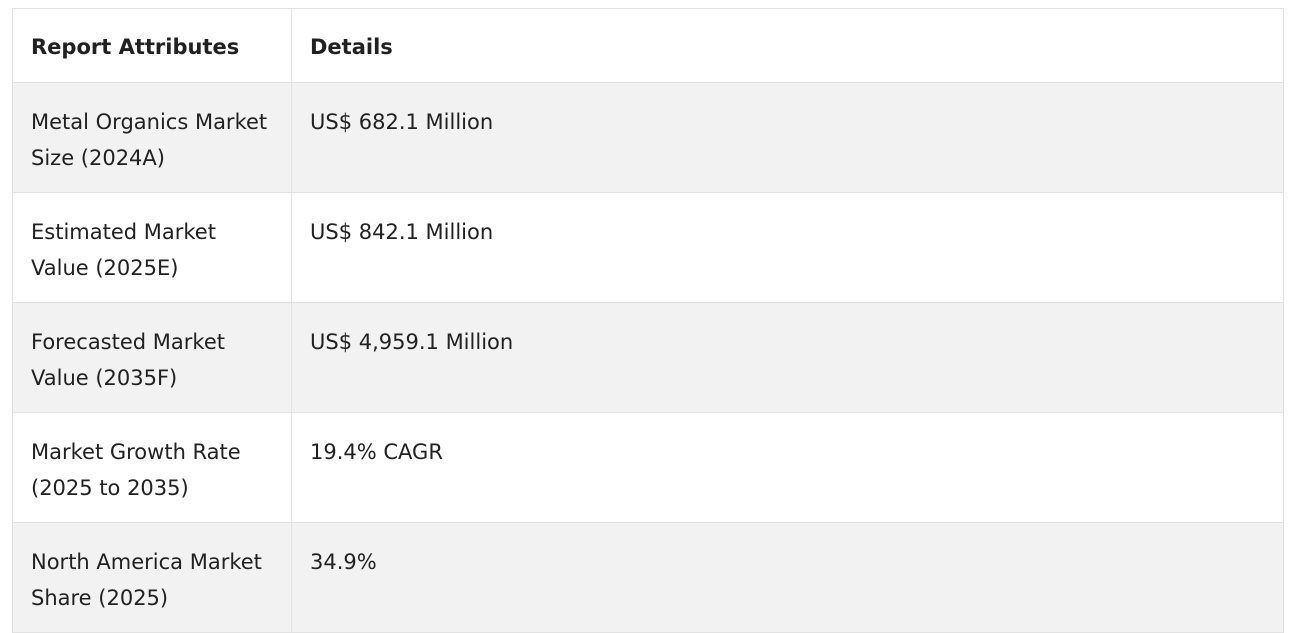 The image size is (1297, 633). What do you see at coordinates (152, 467) in the screenshot?
I see `attribute-cell: Market Growth Rate (2025 to 2035)` at bounding box center [152, 467].